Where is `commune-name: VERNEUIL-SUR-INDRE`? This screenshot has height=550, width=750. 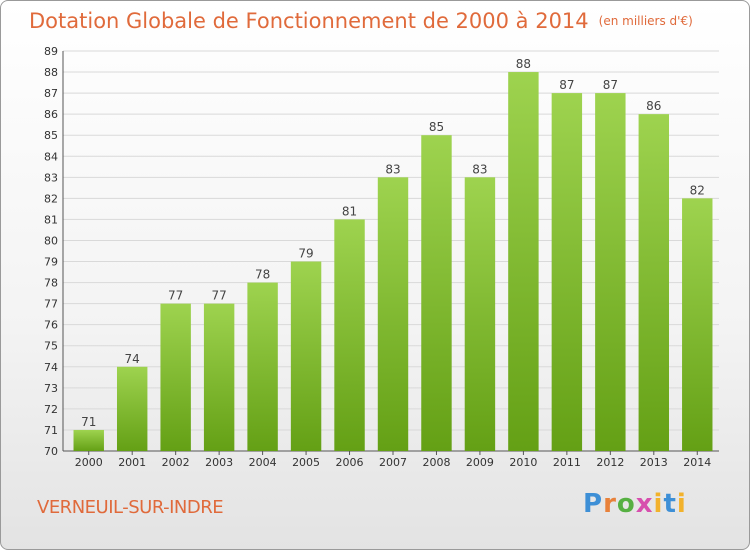
commune-name: VERNEUIL-SUR-INDRE is located at coordinates (130, 507).